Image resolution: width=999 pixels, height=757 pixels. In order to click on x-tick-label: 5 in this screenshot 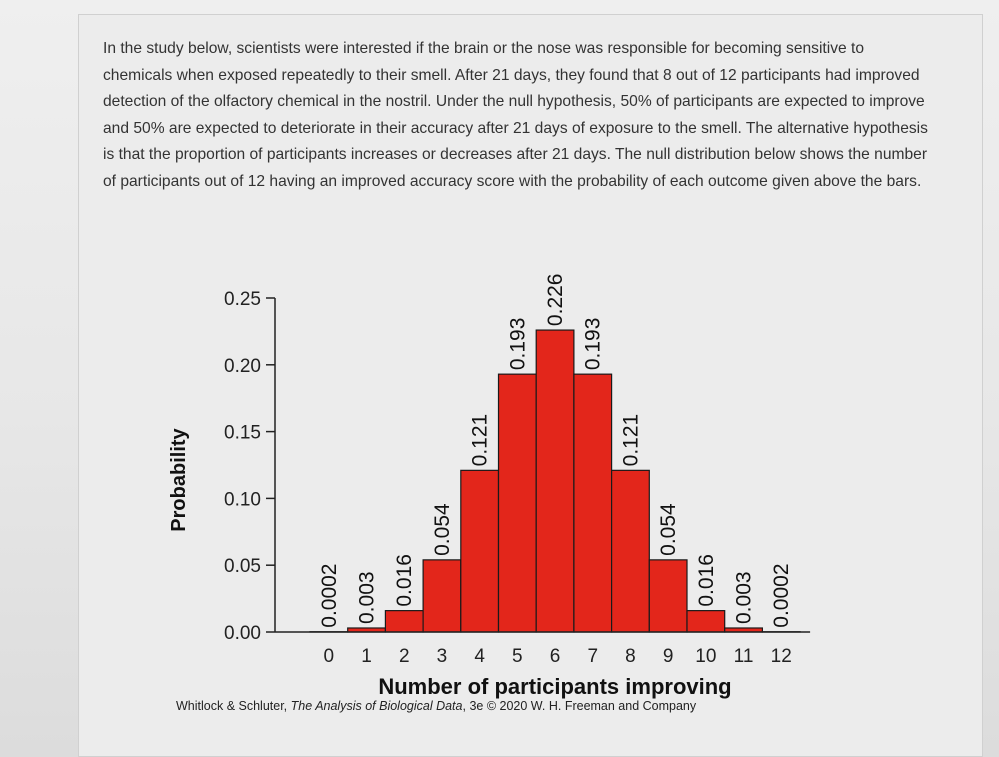, I will do `click(517, 656)`.